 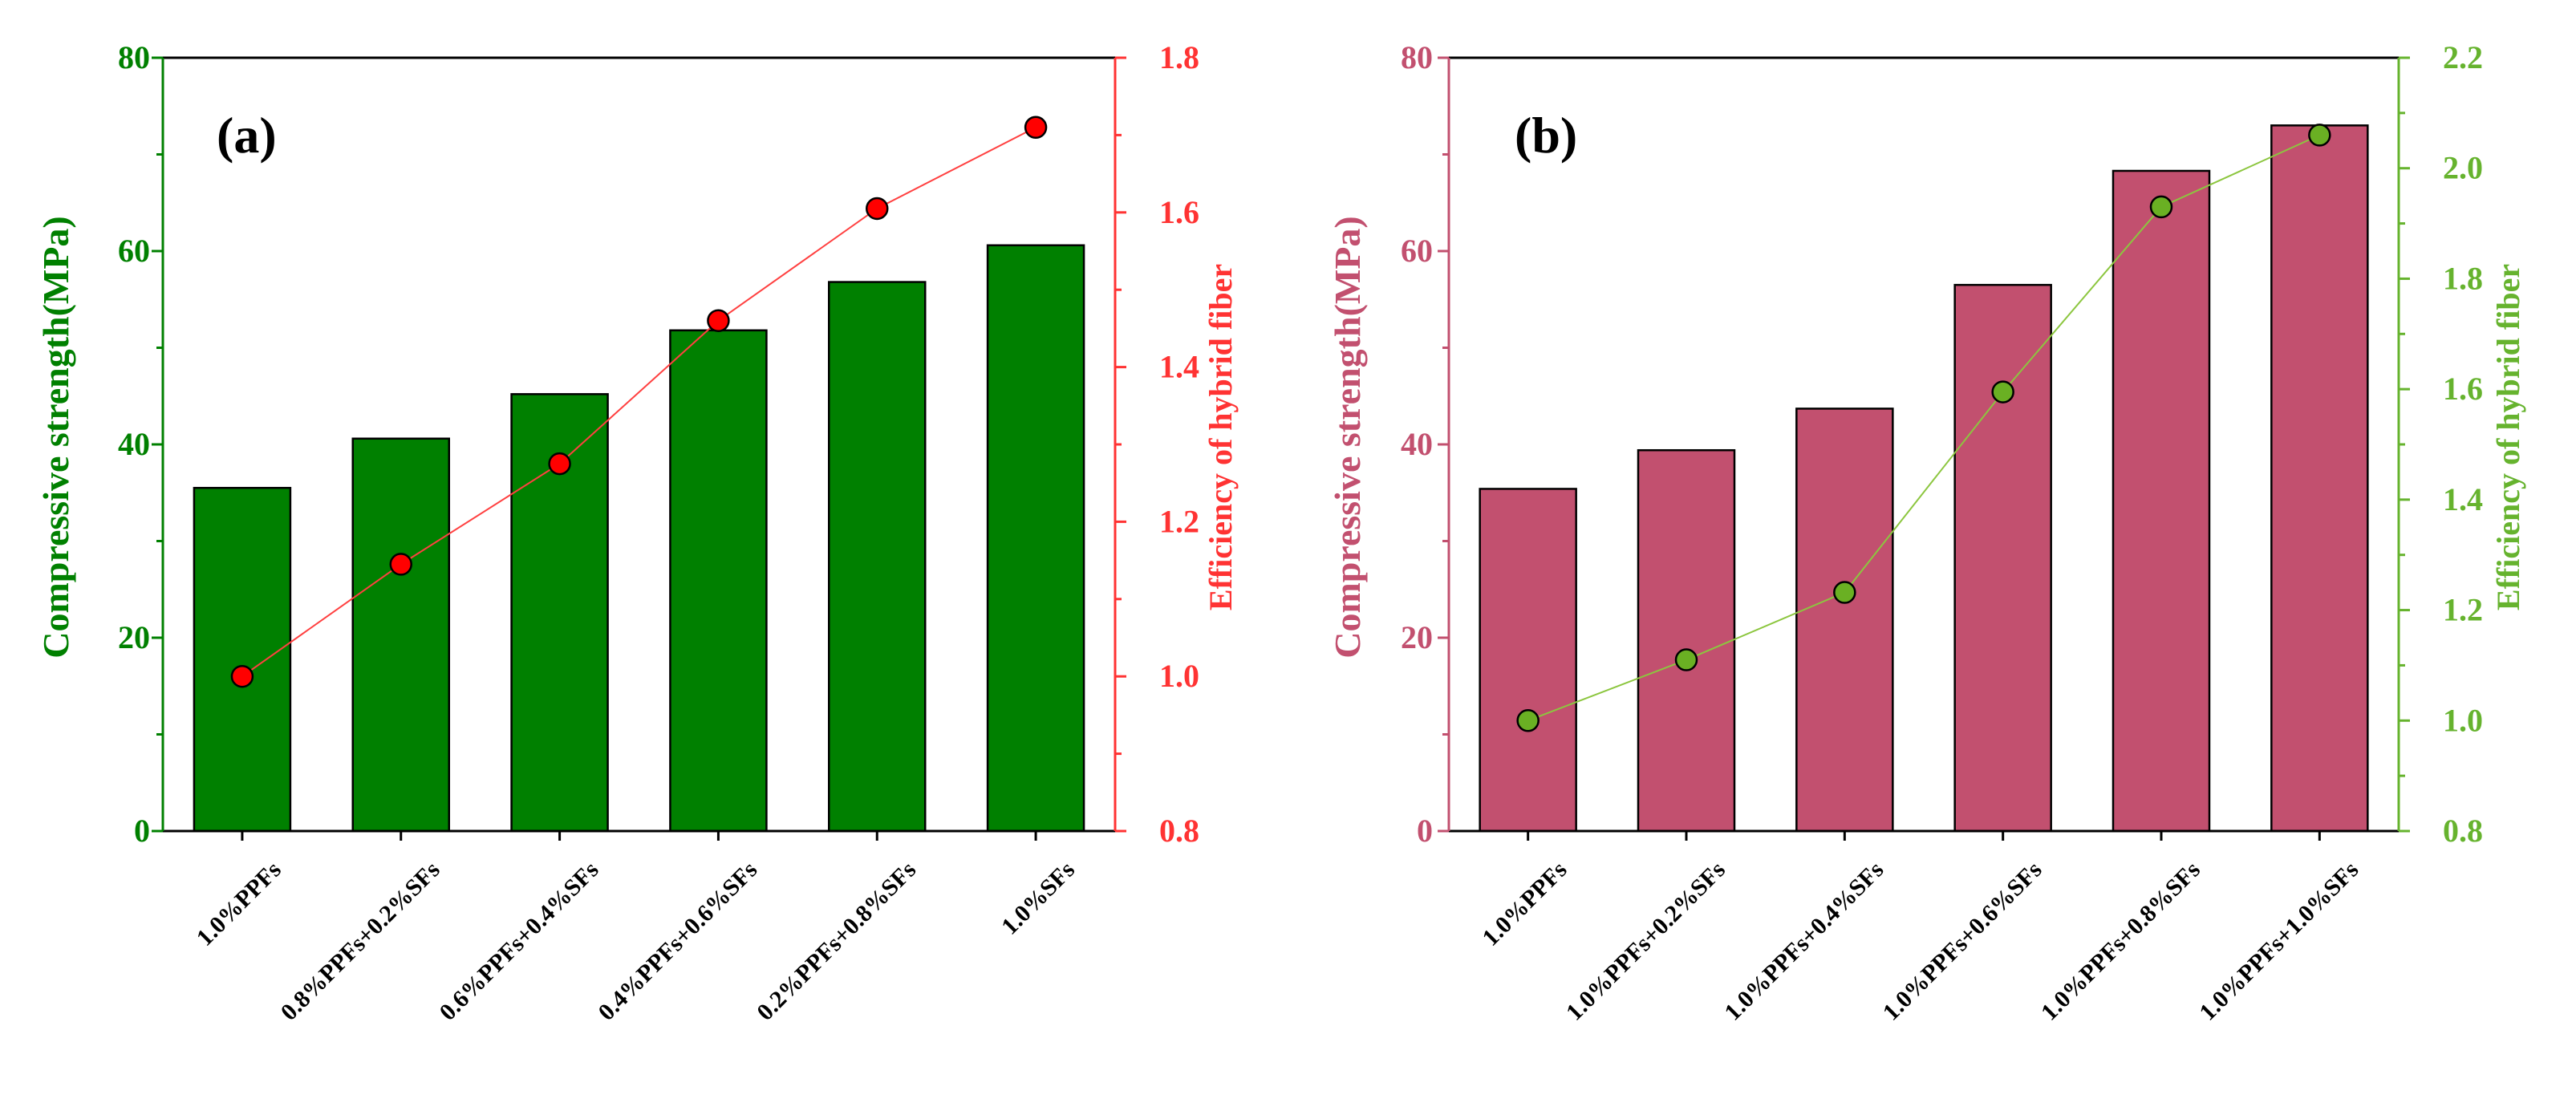 I want to click on x-tick-label: 0.4%PPFs+0.6%SFs, so click(x=677, y=941).